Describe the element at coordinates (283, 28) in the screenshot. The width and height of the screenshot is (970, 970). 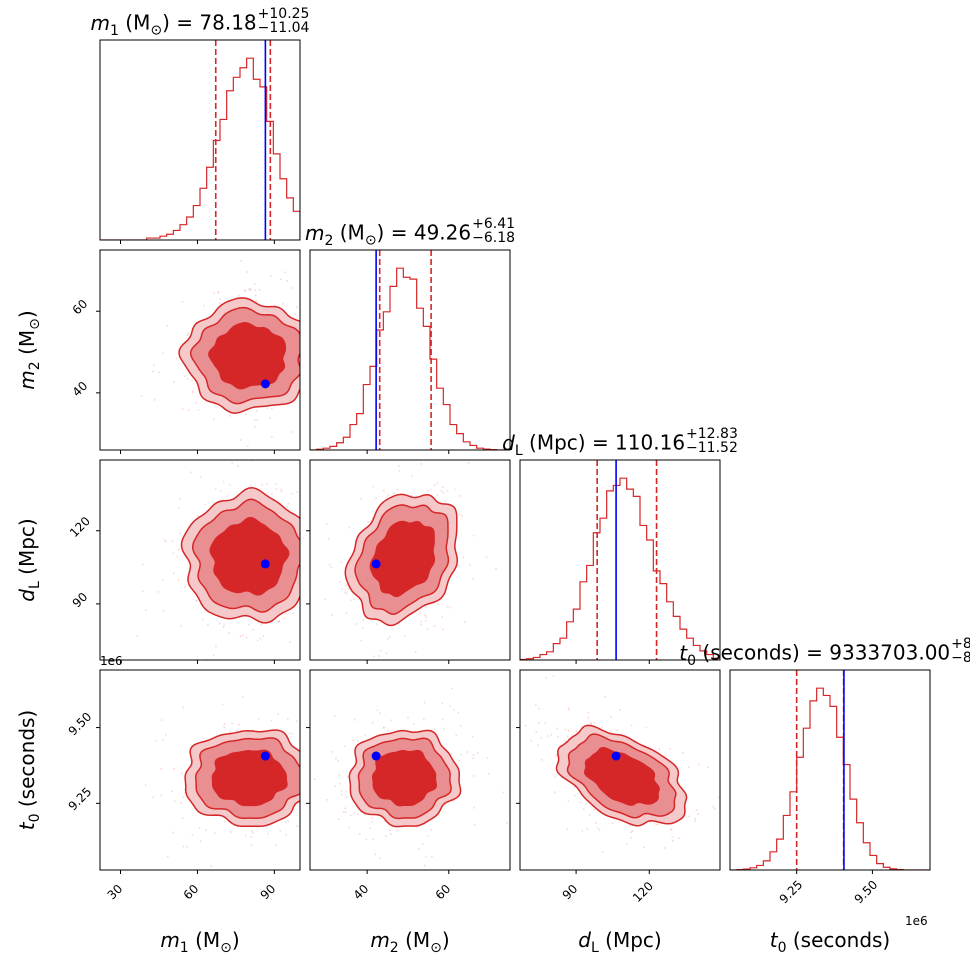
I see `title-minus-error: −11.04` at that location.